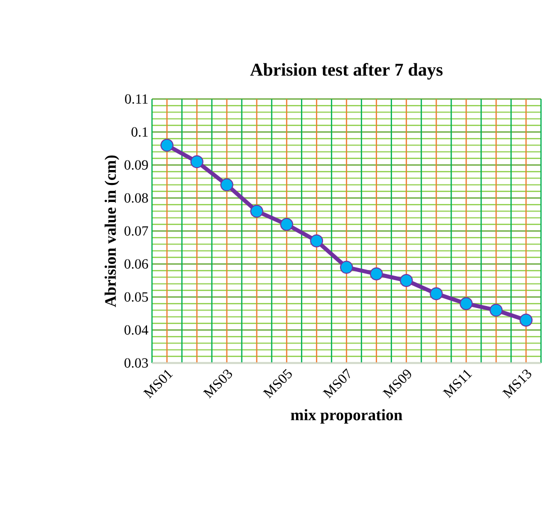  What do you see at coordinates (112, 231) in the screenshot?
I see `y-axis-title: Abrision value in (cm)` at bounding box center [112, 231].